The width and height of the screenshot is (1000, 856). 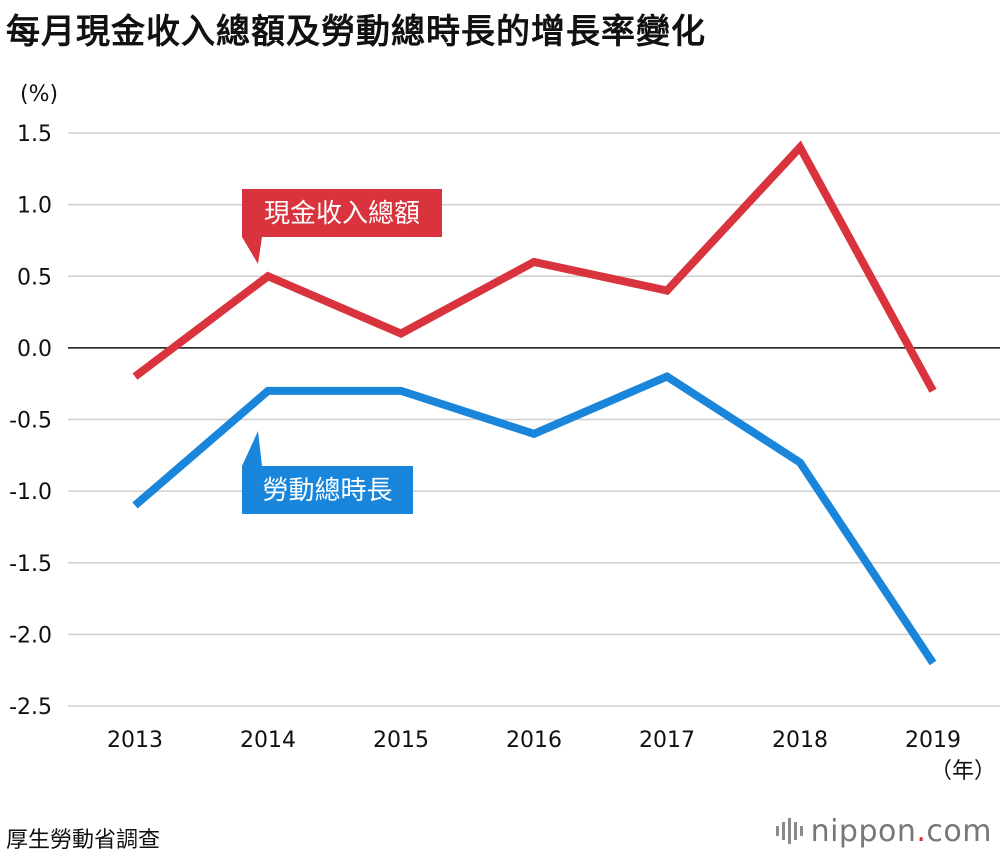 I want to click on callout-0: 現金收入總額, so click(x=342, y=226).